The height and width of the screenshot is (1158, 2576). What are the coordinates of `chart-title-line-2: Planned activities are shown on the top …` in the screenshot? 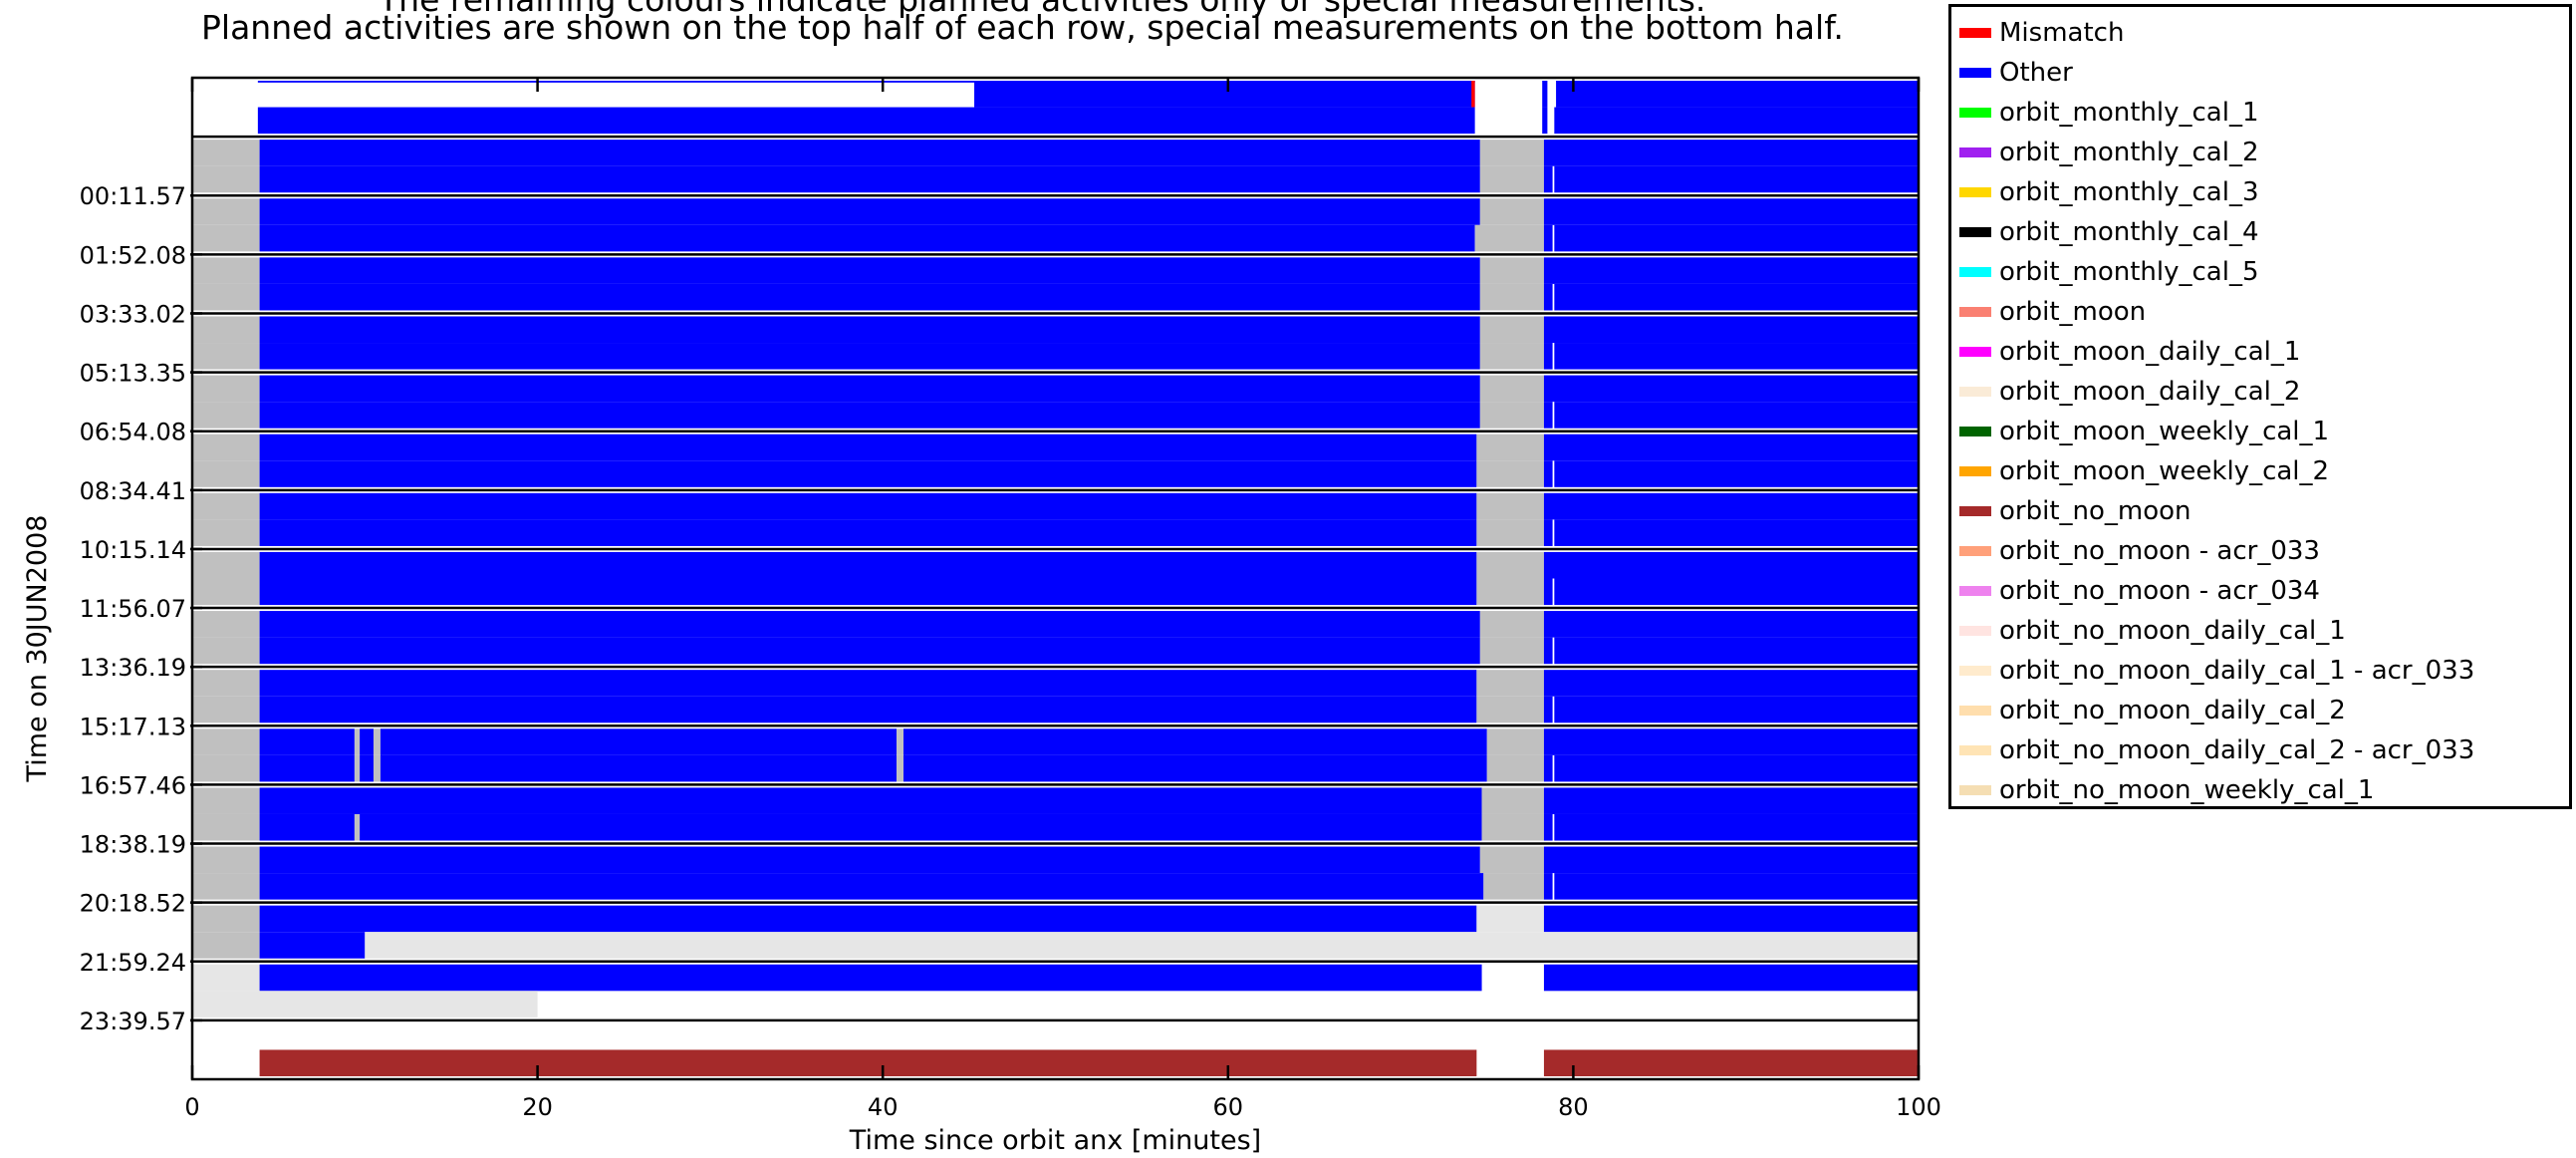 It's located at (1022, 27).